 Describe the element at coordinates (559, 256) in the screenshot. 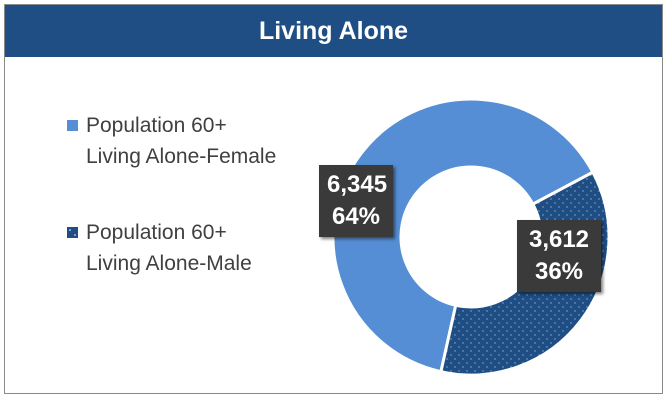

I see `data-label-male: 3,612 36%` at that location.